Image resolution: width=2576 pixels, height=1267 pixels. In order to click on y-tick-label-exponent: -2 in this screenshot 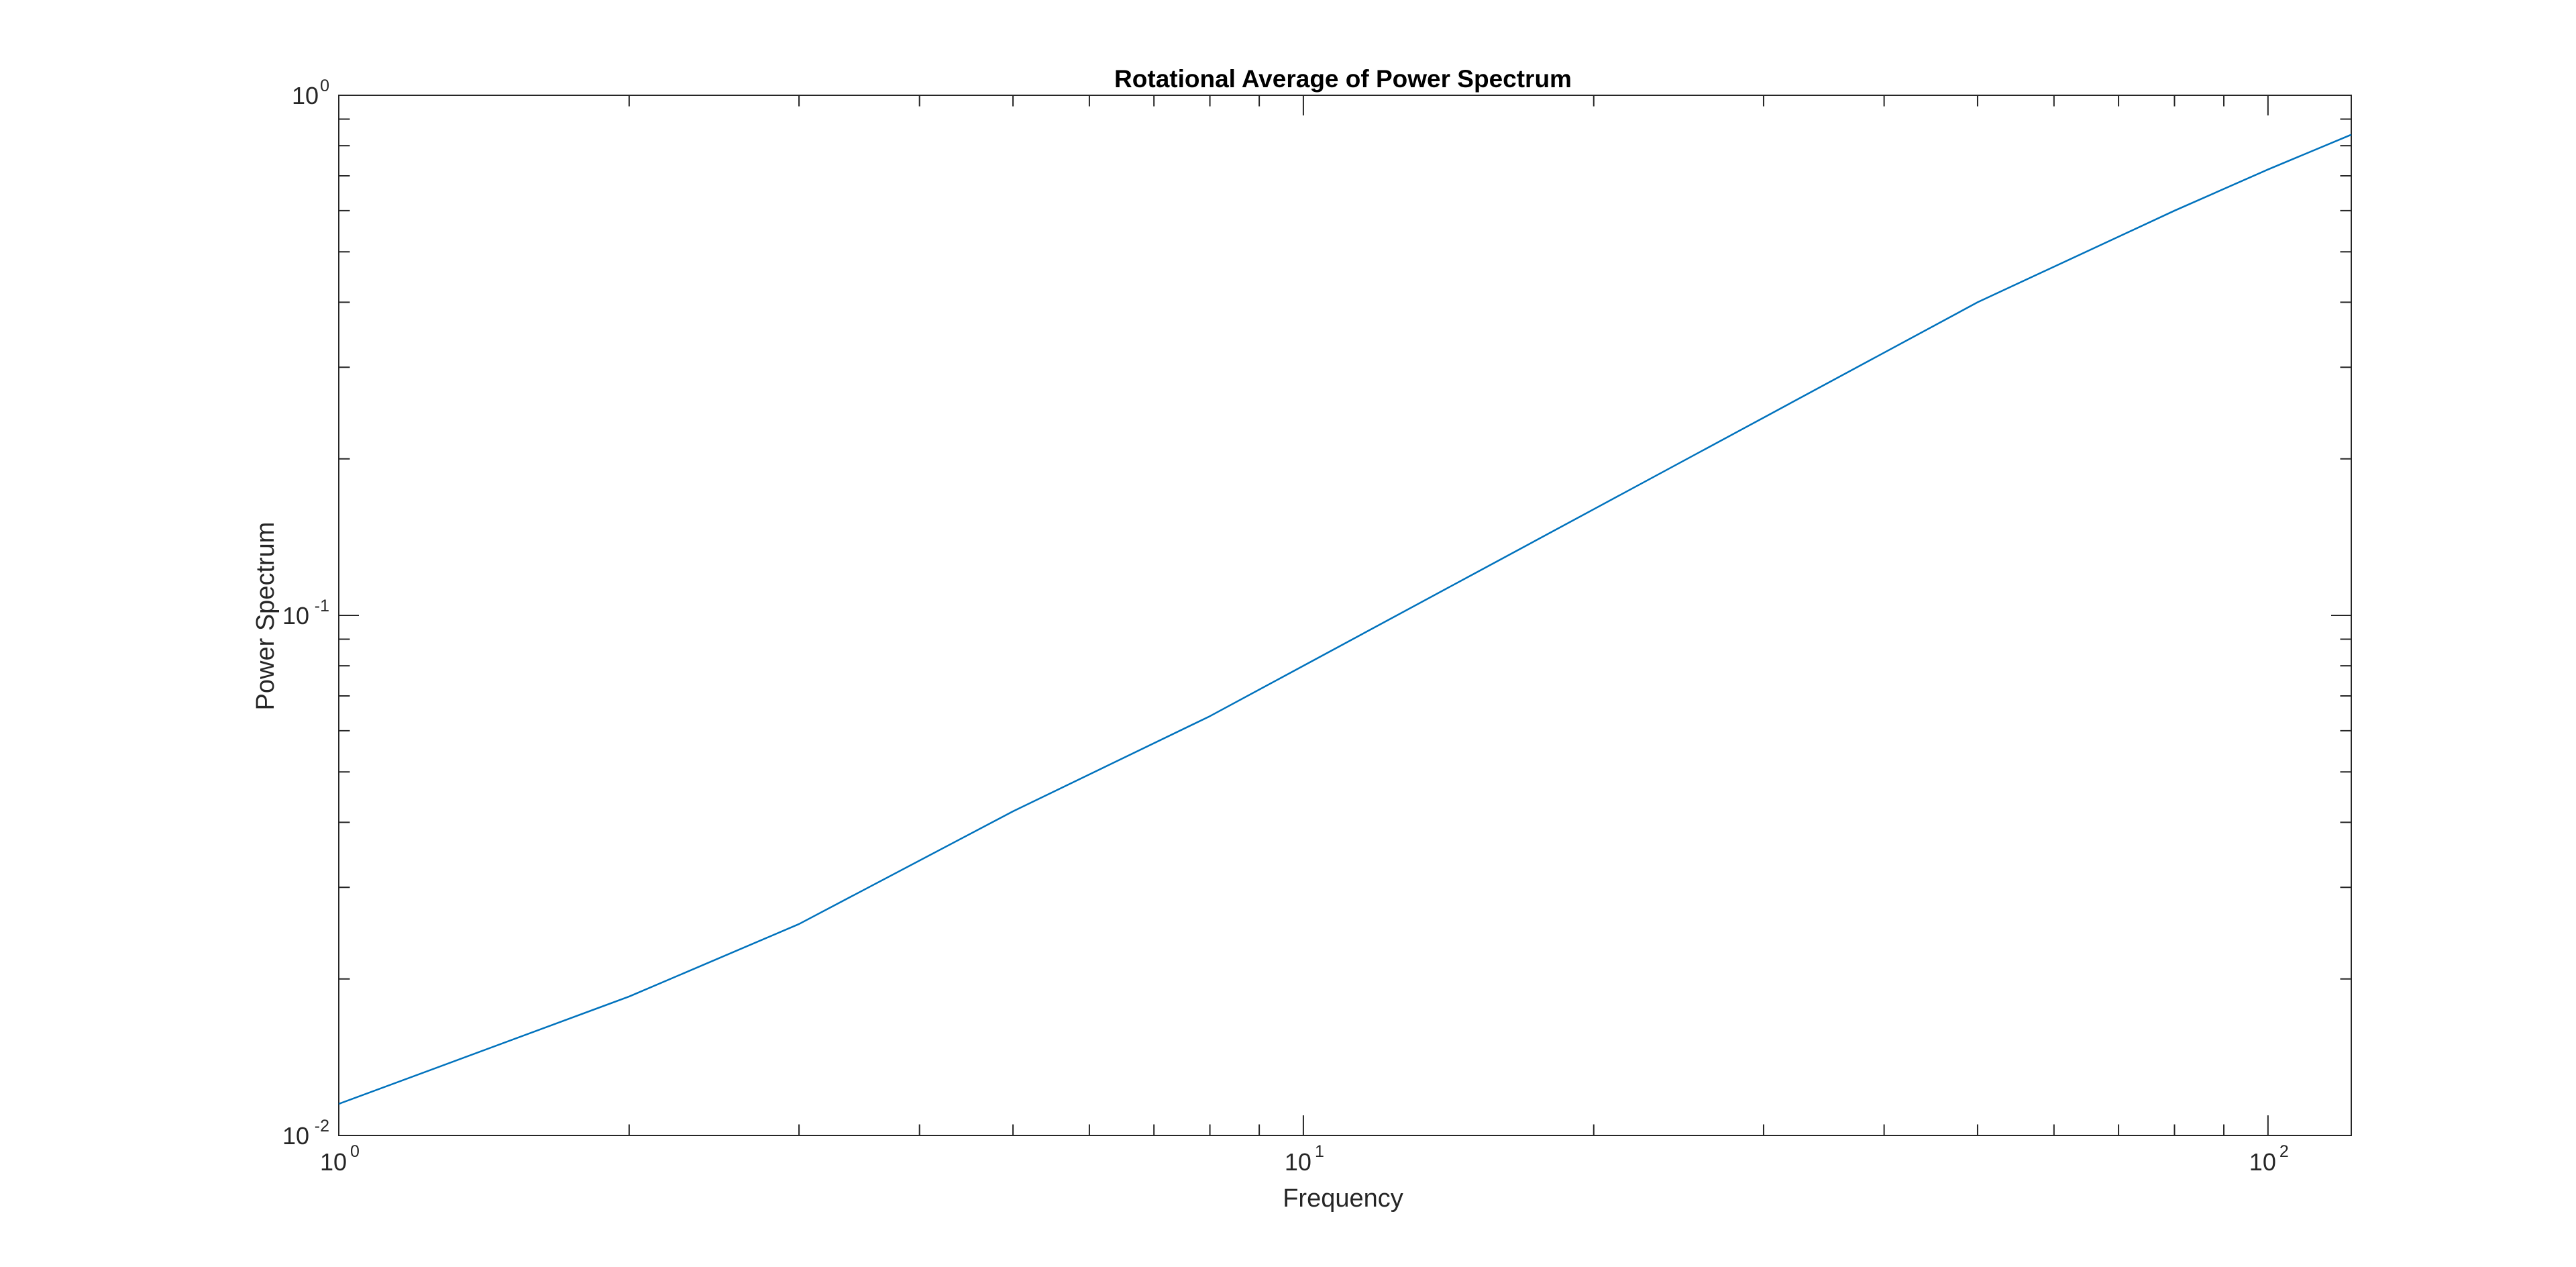, I will do `click(322, 1126)`.